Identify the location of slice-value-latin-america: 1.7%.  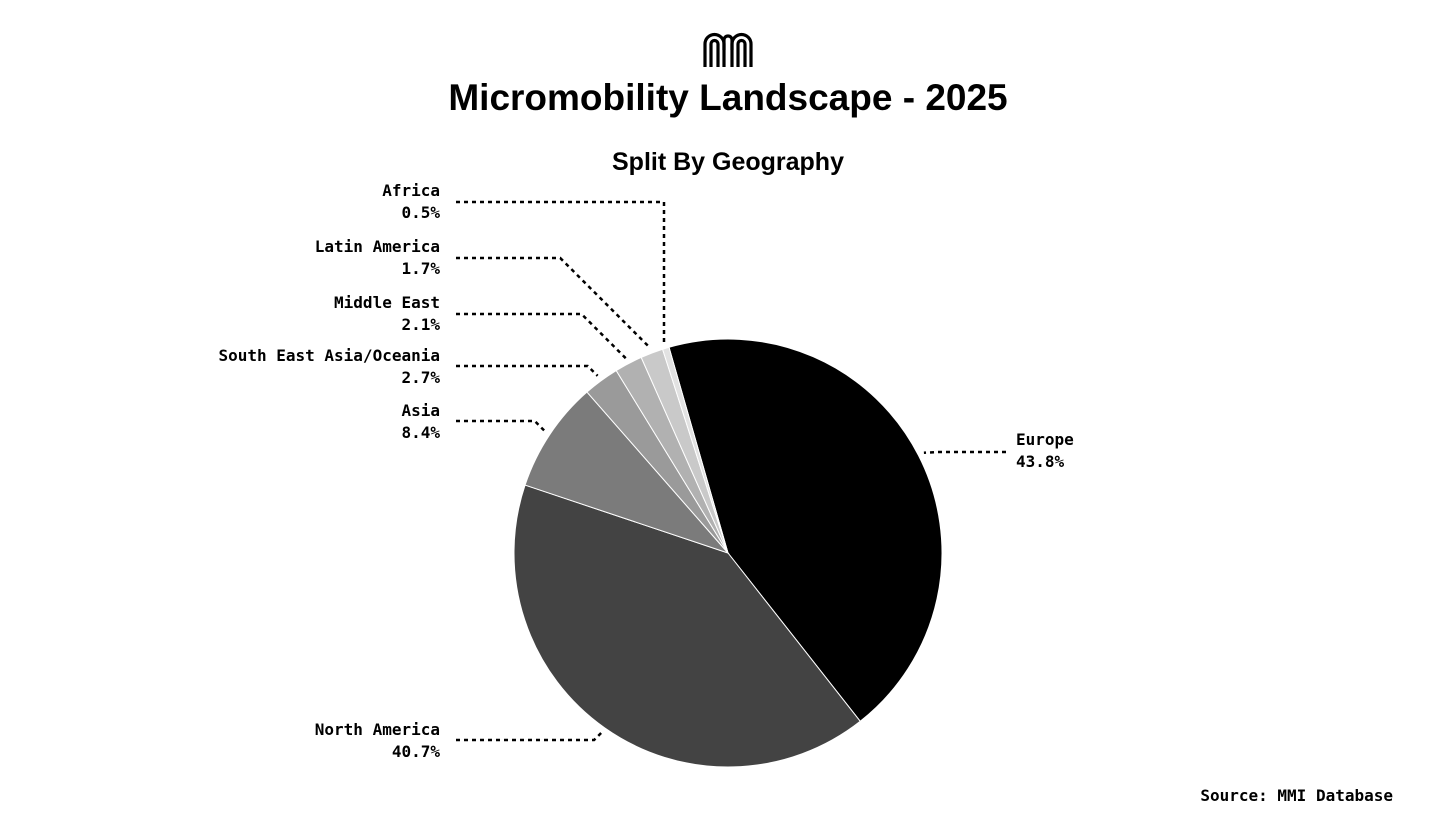
(420, 268).